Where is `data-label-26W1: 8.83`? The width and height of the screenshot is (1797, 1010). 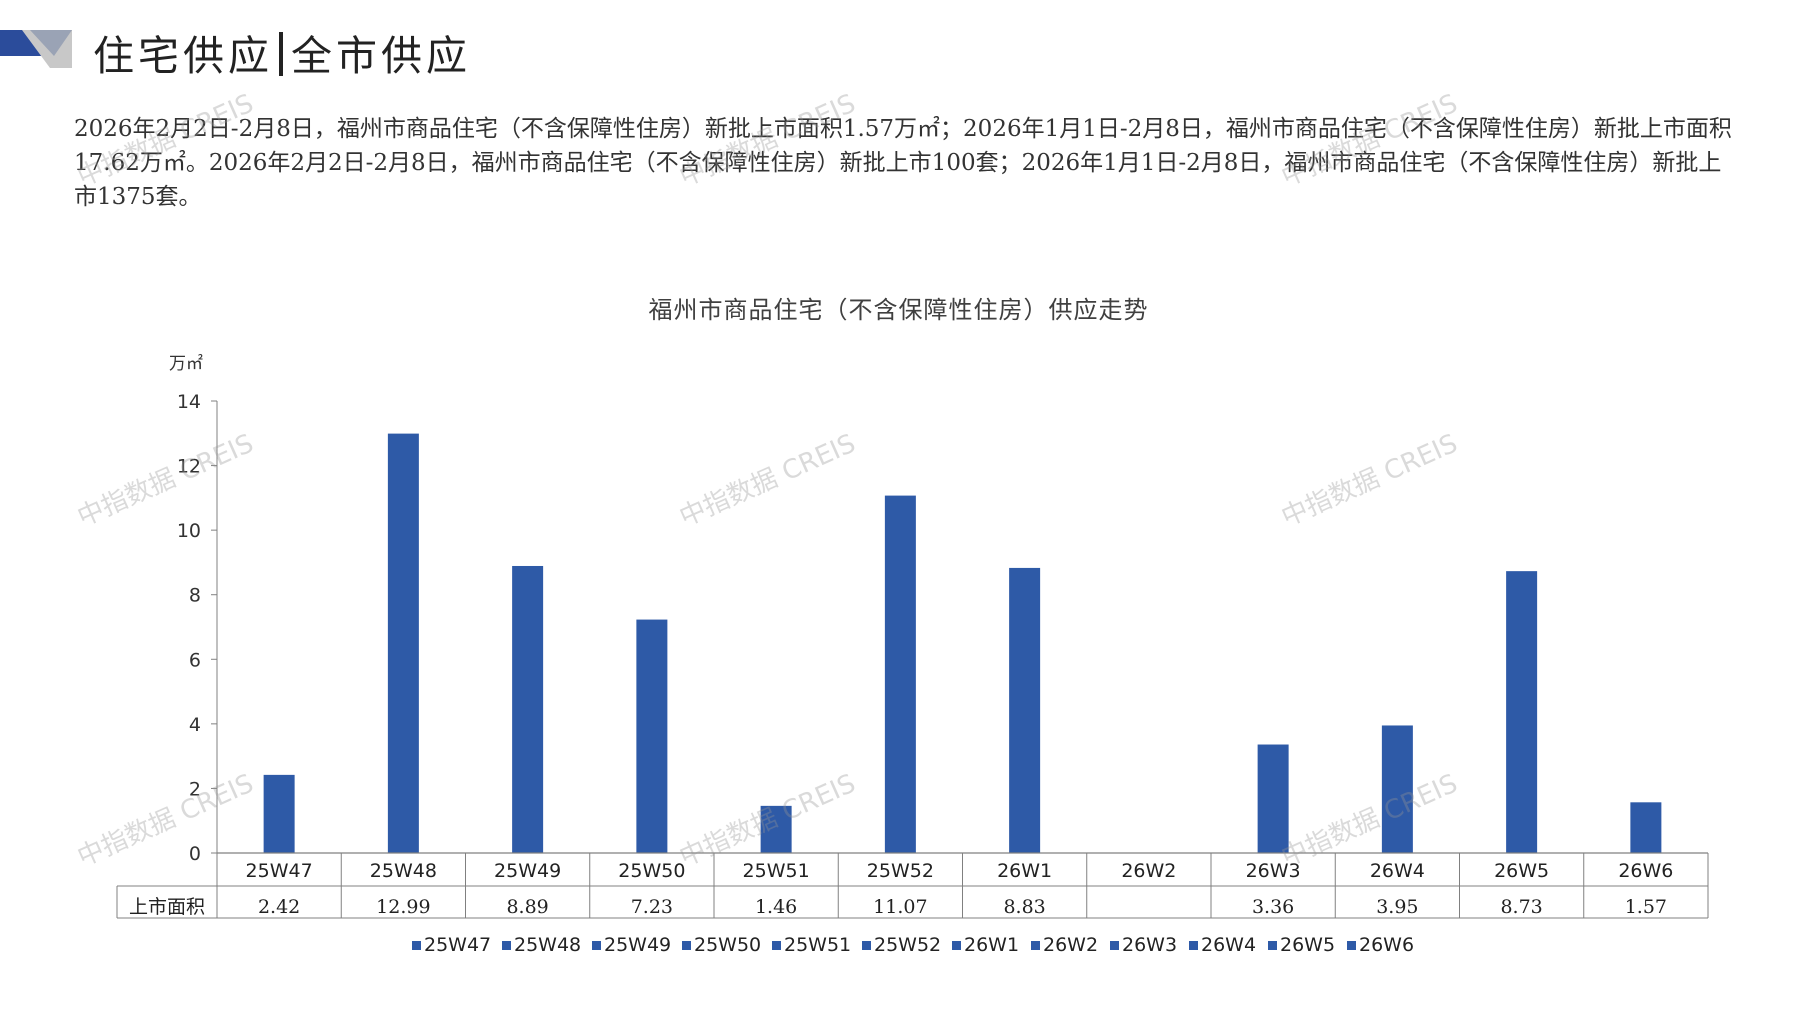 data-label-26W1: 8.83 is located at coordinates (1024, 907).